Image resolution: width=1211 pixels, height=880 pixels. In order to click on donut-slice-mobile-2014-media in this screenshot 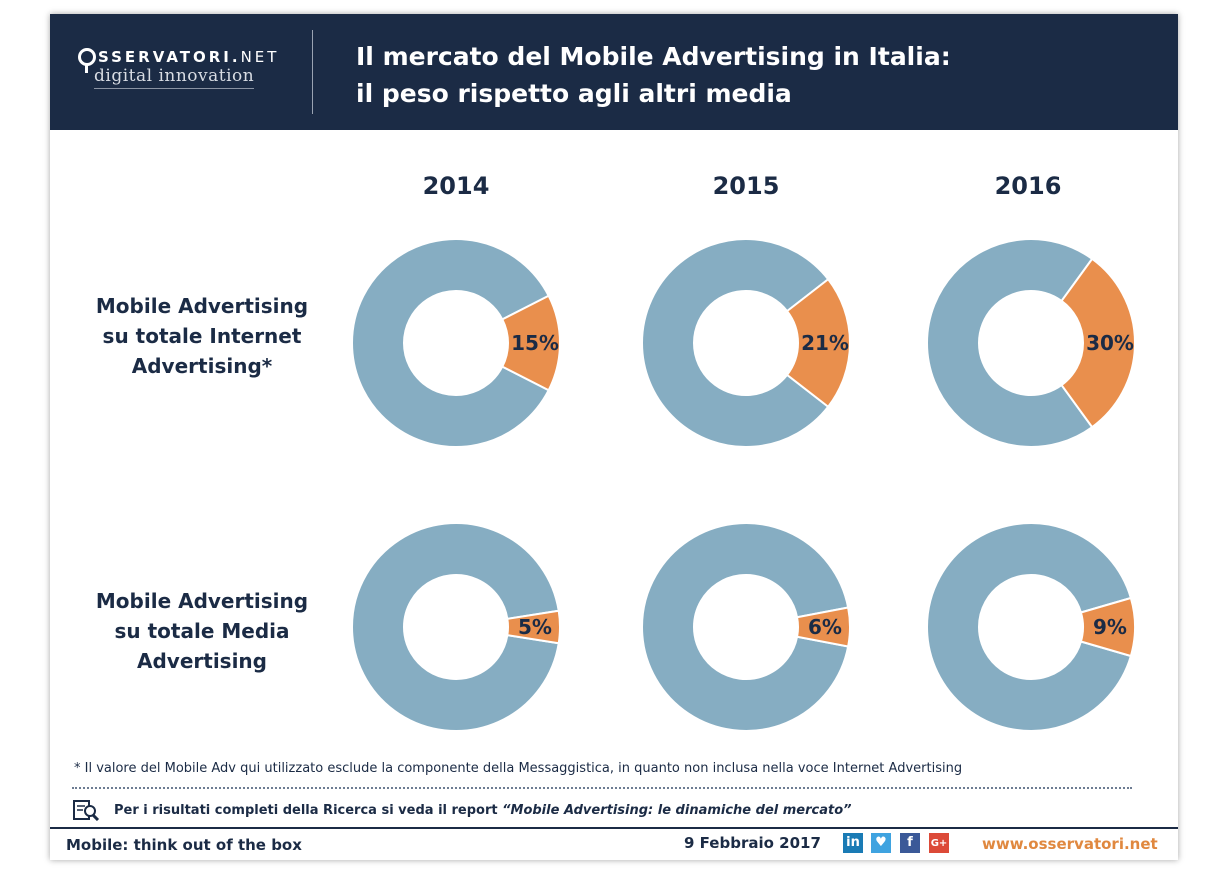, I will do `click(533, 627)`.